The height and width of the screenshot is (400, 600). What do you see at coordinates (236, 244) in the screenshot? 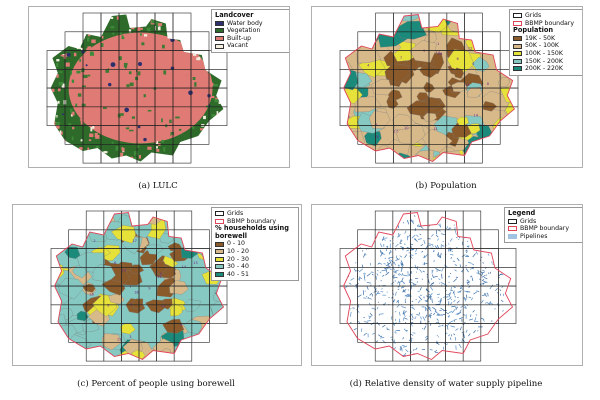
I see `legend-label: 0 - 10` at bounding box center [236, 244].